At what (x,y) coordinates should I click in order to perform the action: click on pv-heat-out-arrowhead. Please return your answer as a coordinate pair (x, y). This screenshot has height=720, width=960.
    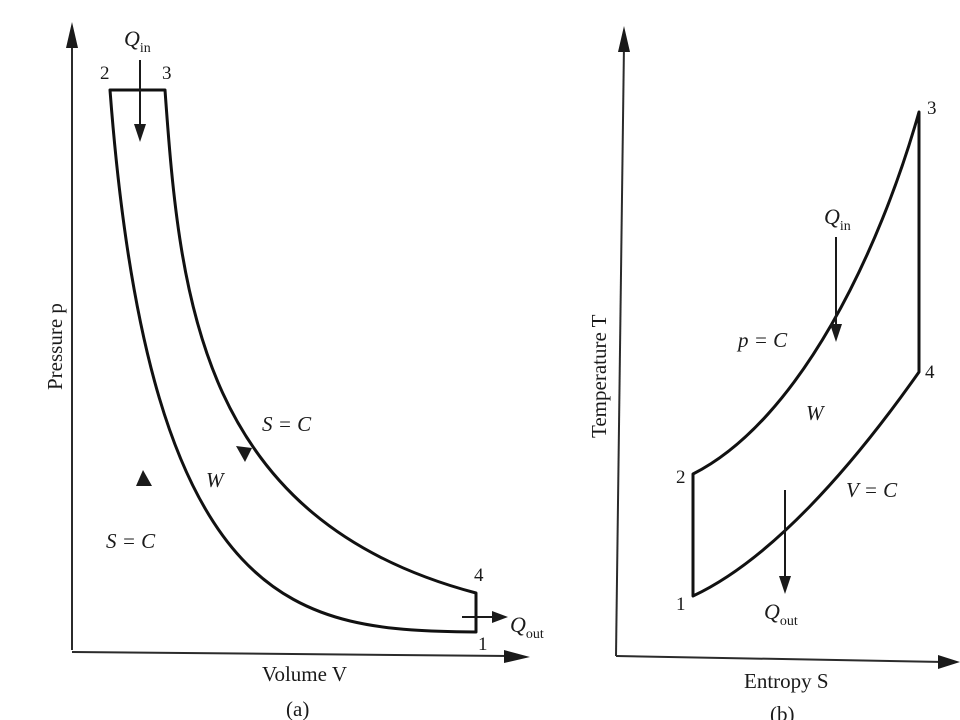
    Looking at the image, I should click on (500, 617).